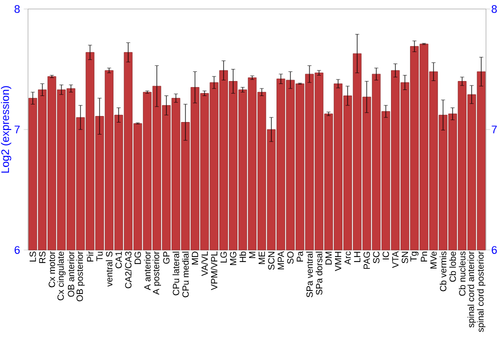 The width and height of the screenshot is (500, 350). I want to click on x-tick-label: Cx cingulate, so click(61, 276).